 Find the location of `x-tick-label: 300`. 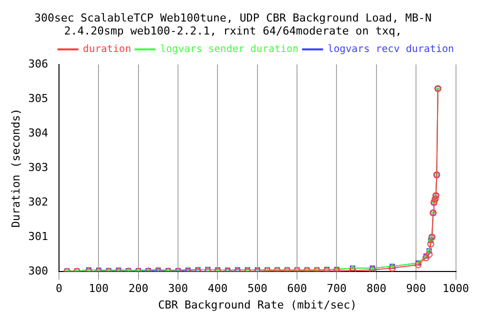

x-tick-label: 300 is located at coordinates (178, 289).